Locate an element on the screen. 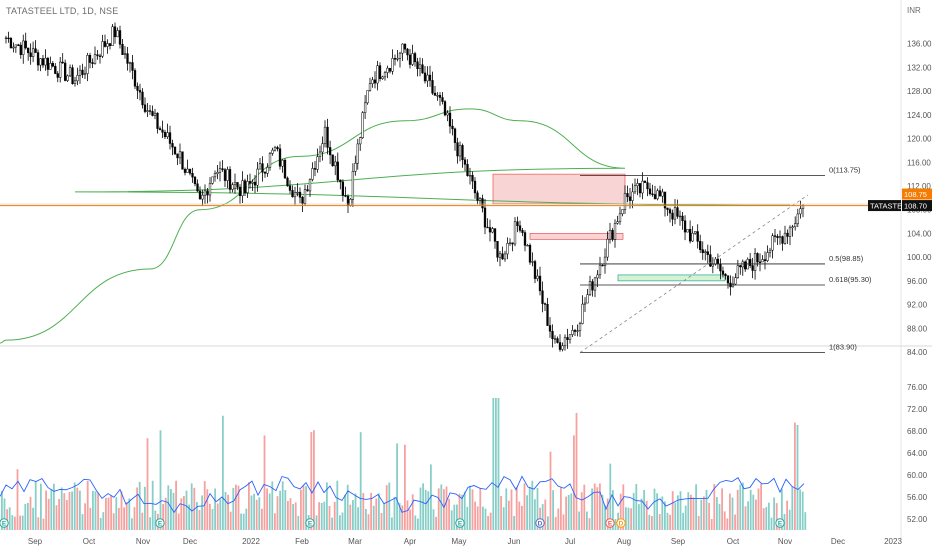 The image size is (932, 550). volume-tick-label: 52.00 is located at coordinates (917, 519).